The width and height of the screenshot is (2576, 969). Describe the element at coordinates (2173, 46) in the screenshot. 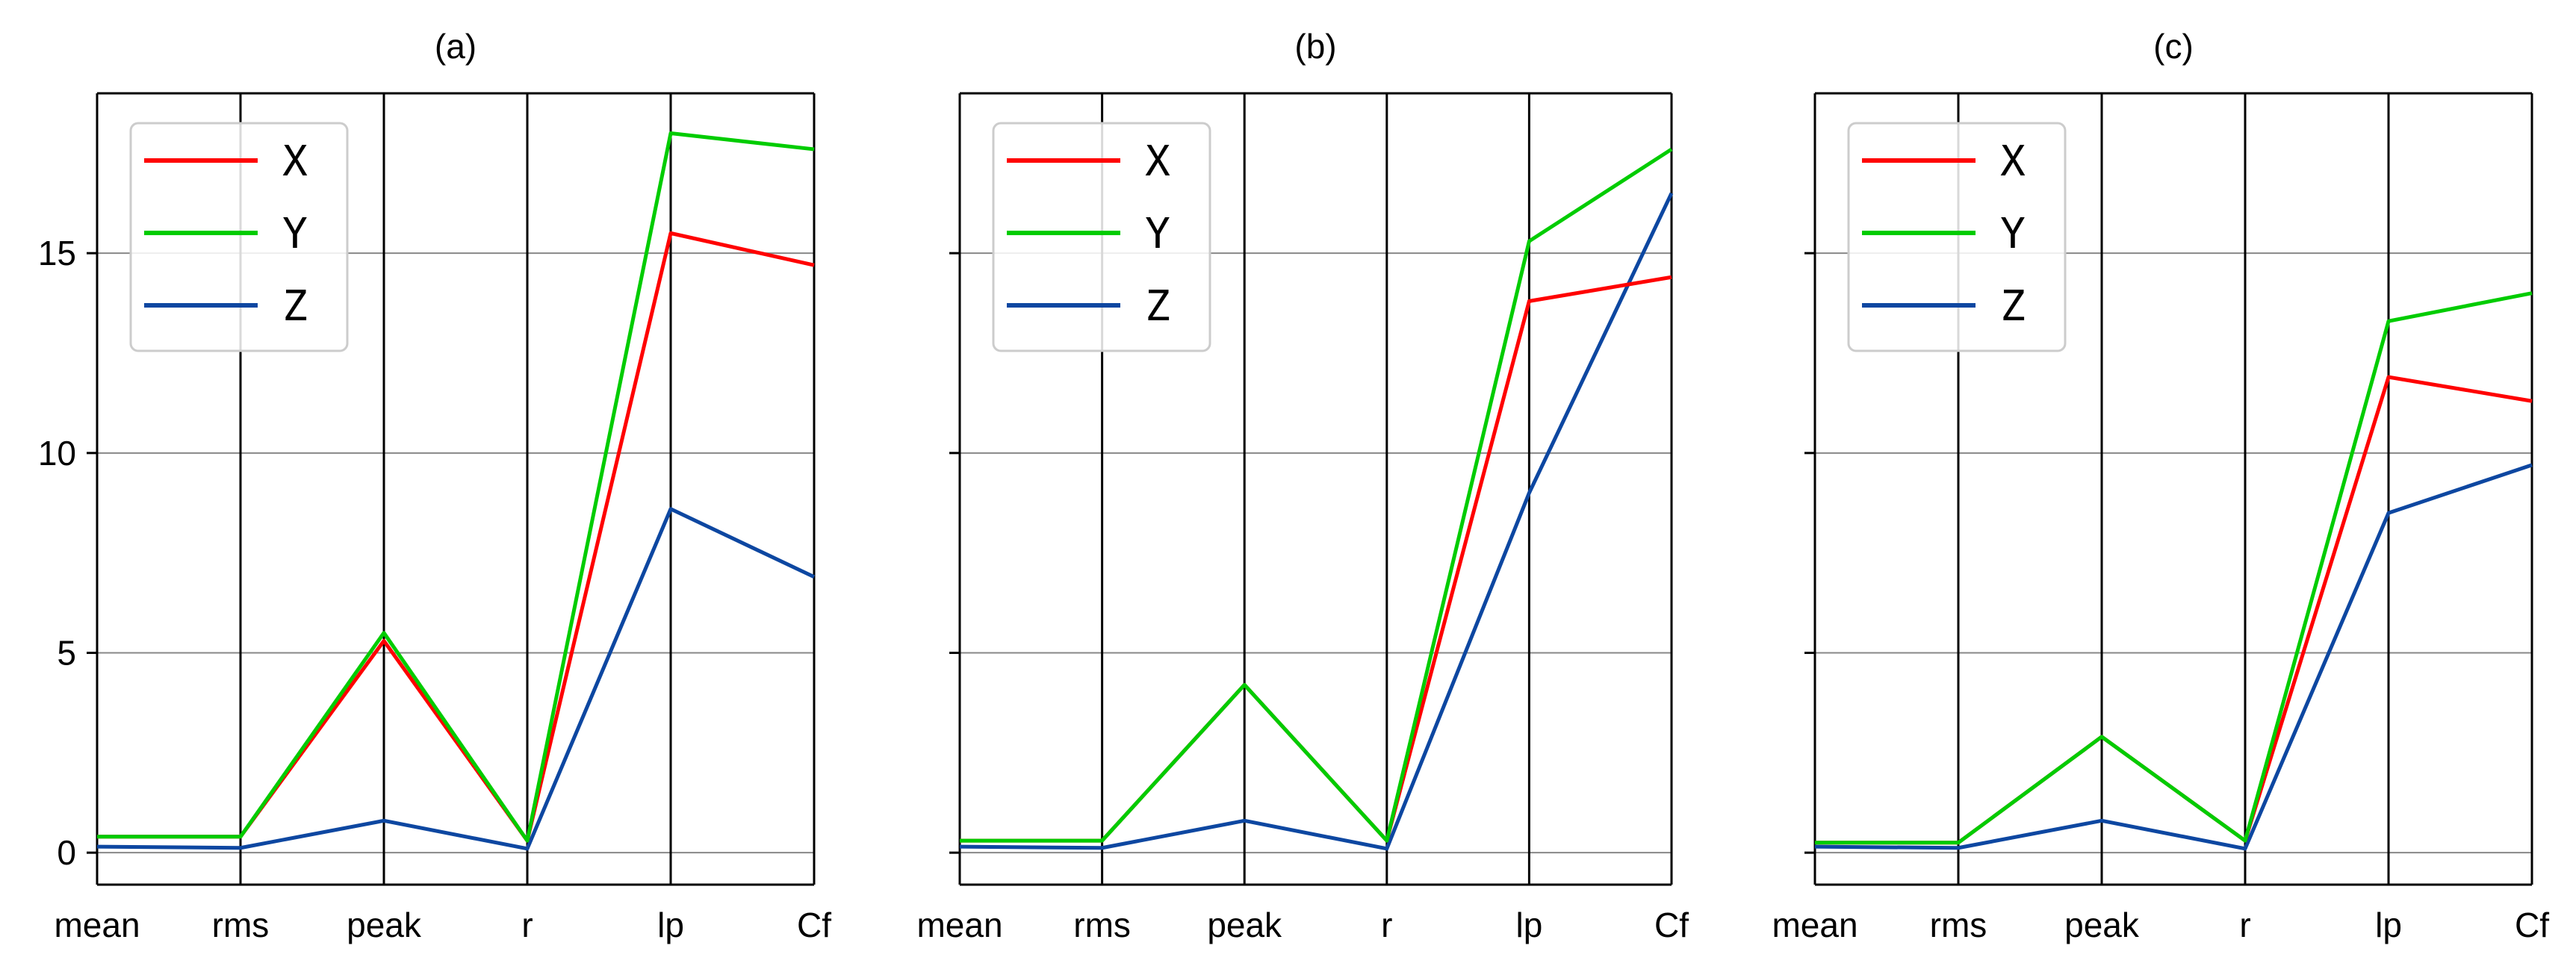

I see `panel-title: (c)` at that location.